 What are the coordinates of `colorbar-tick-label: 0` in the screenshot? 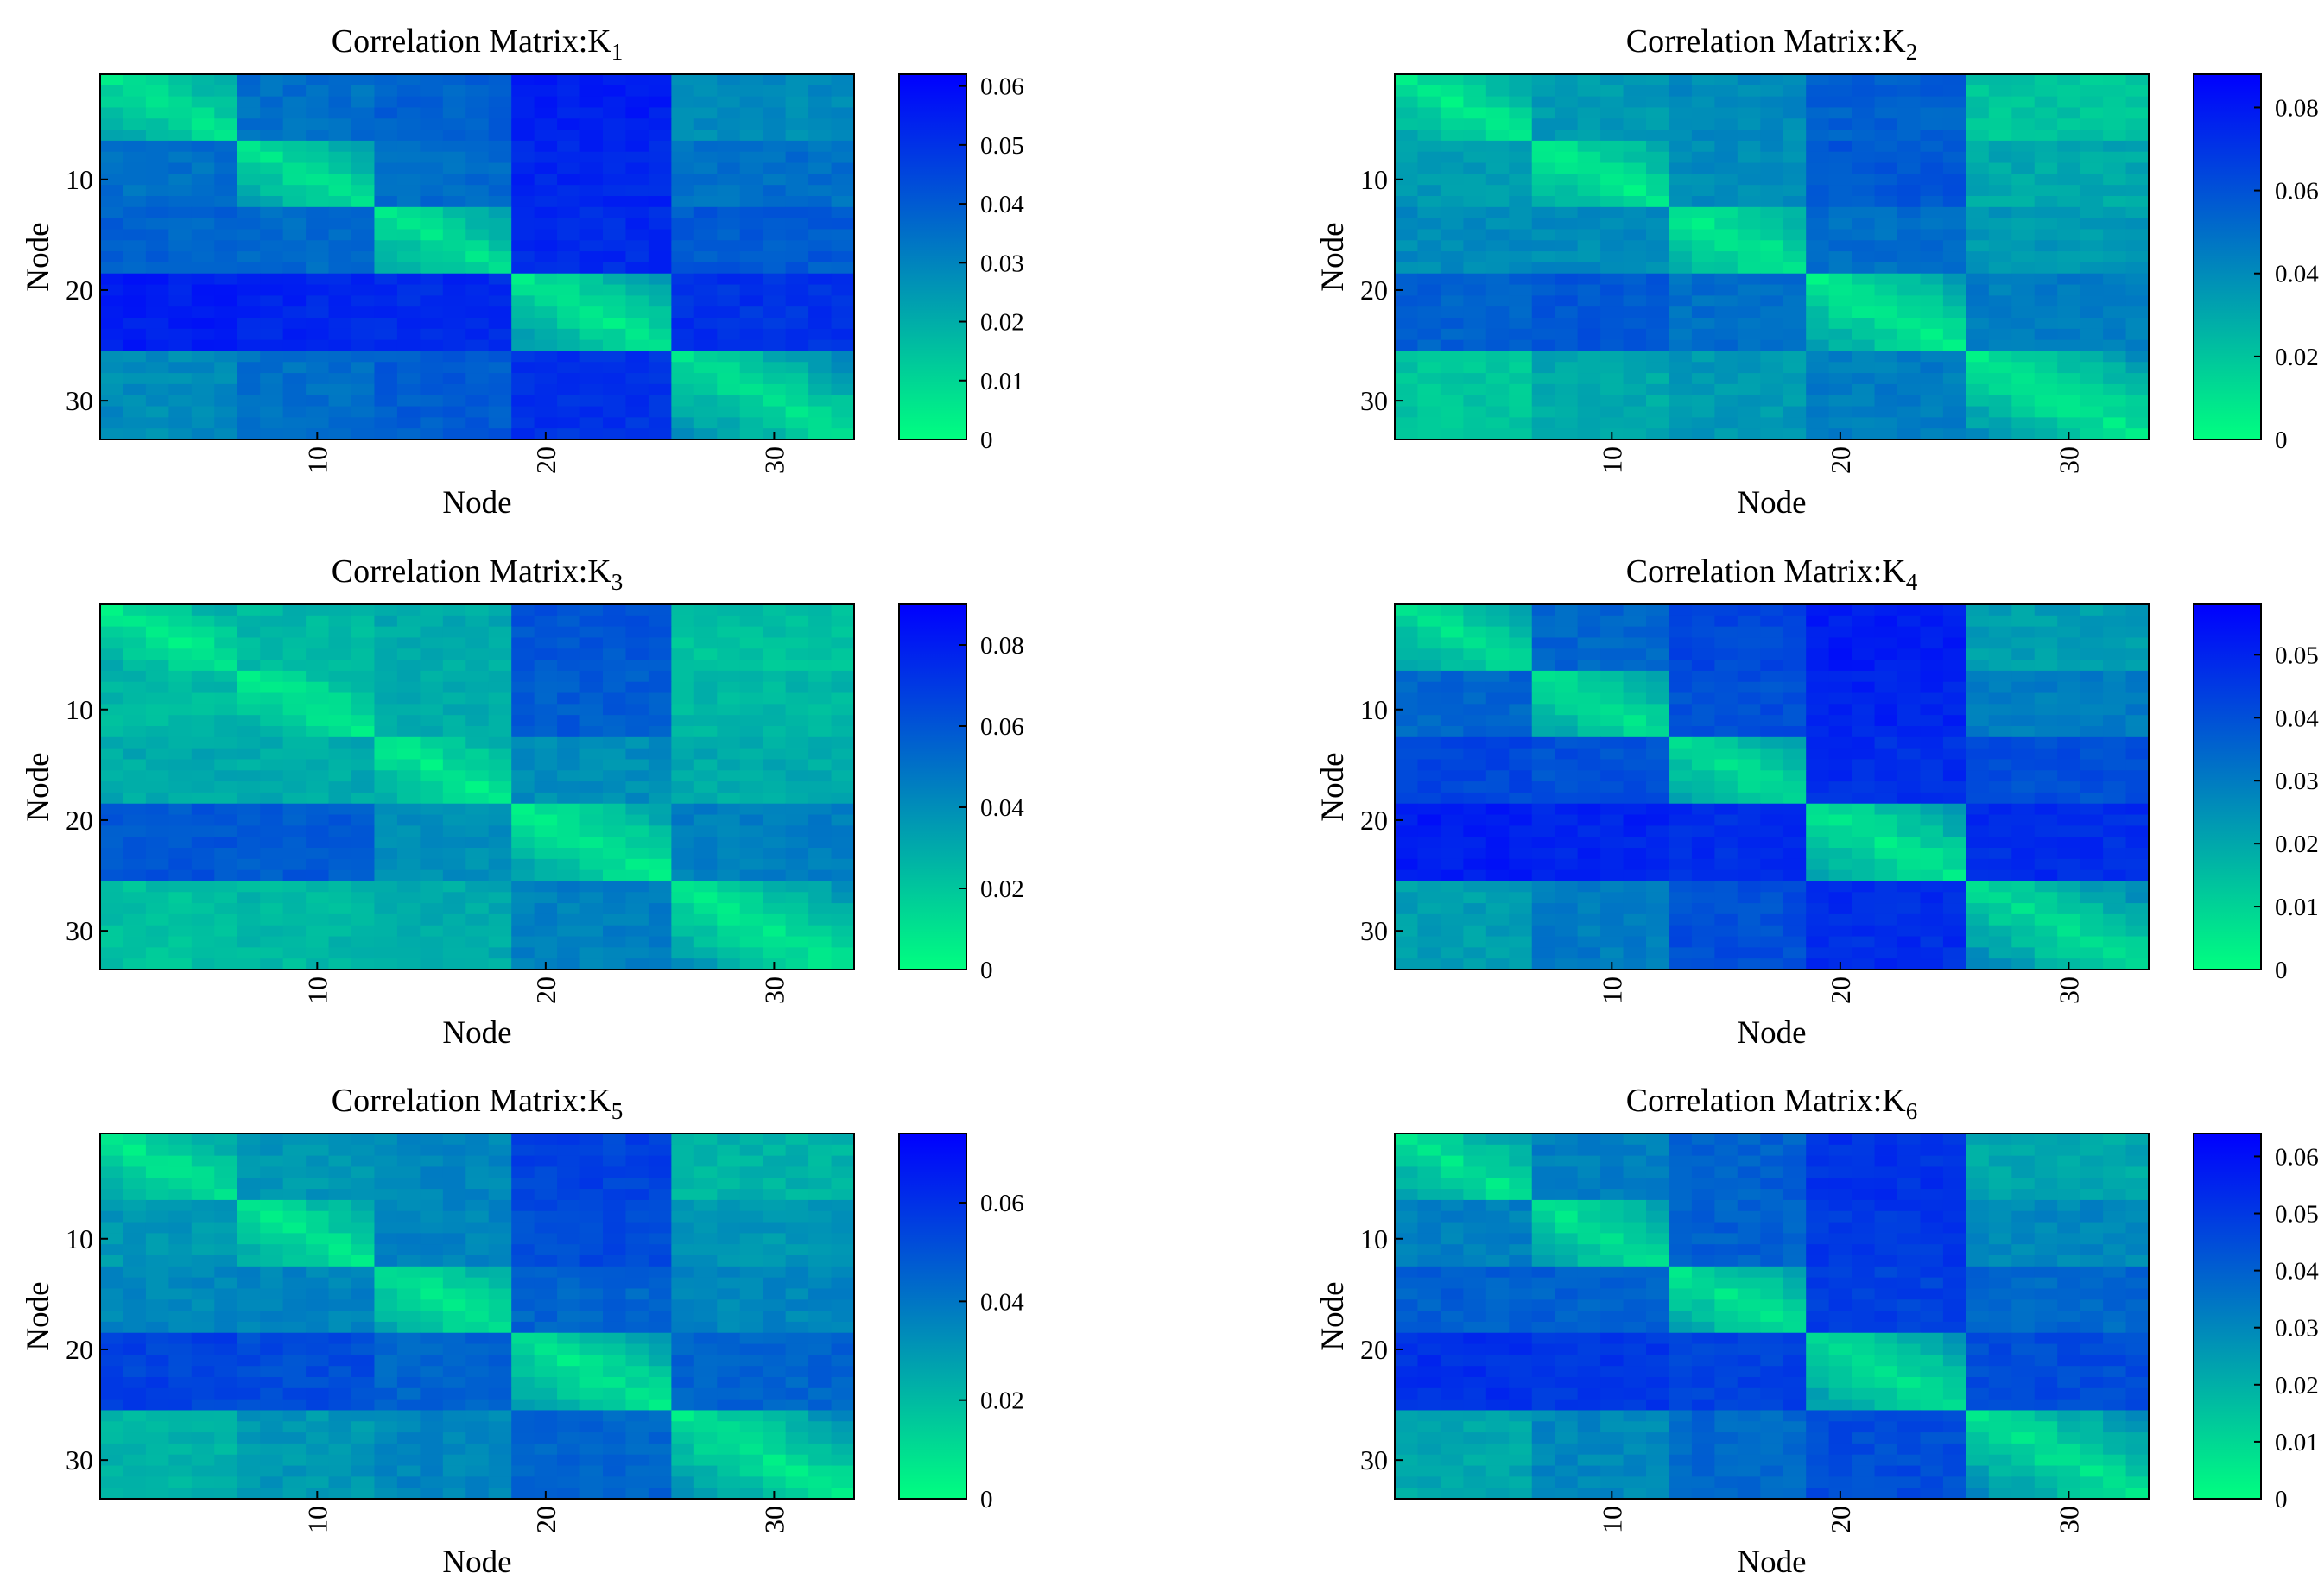 It's located at (986, 970).